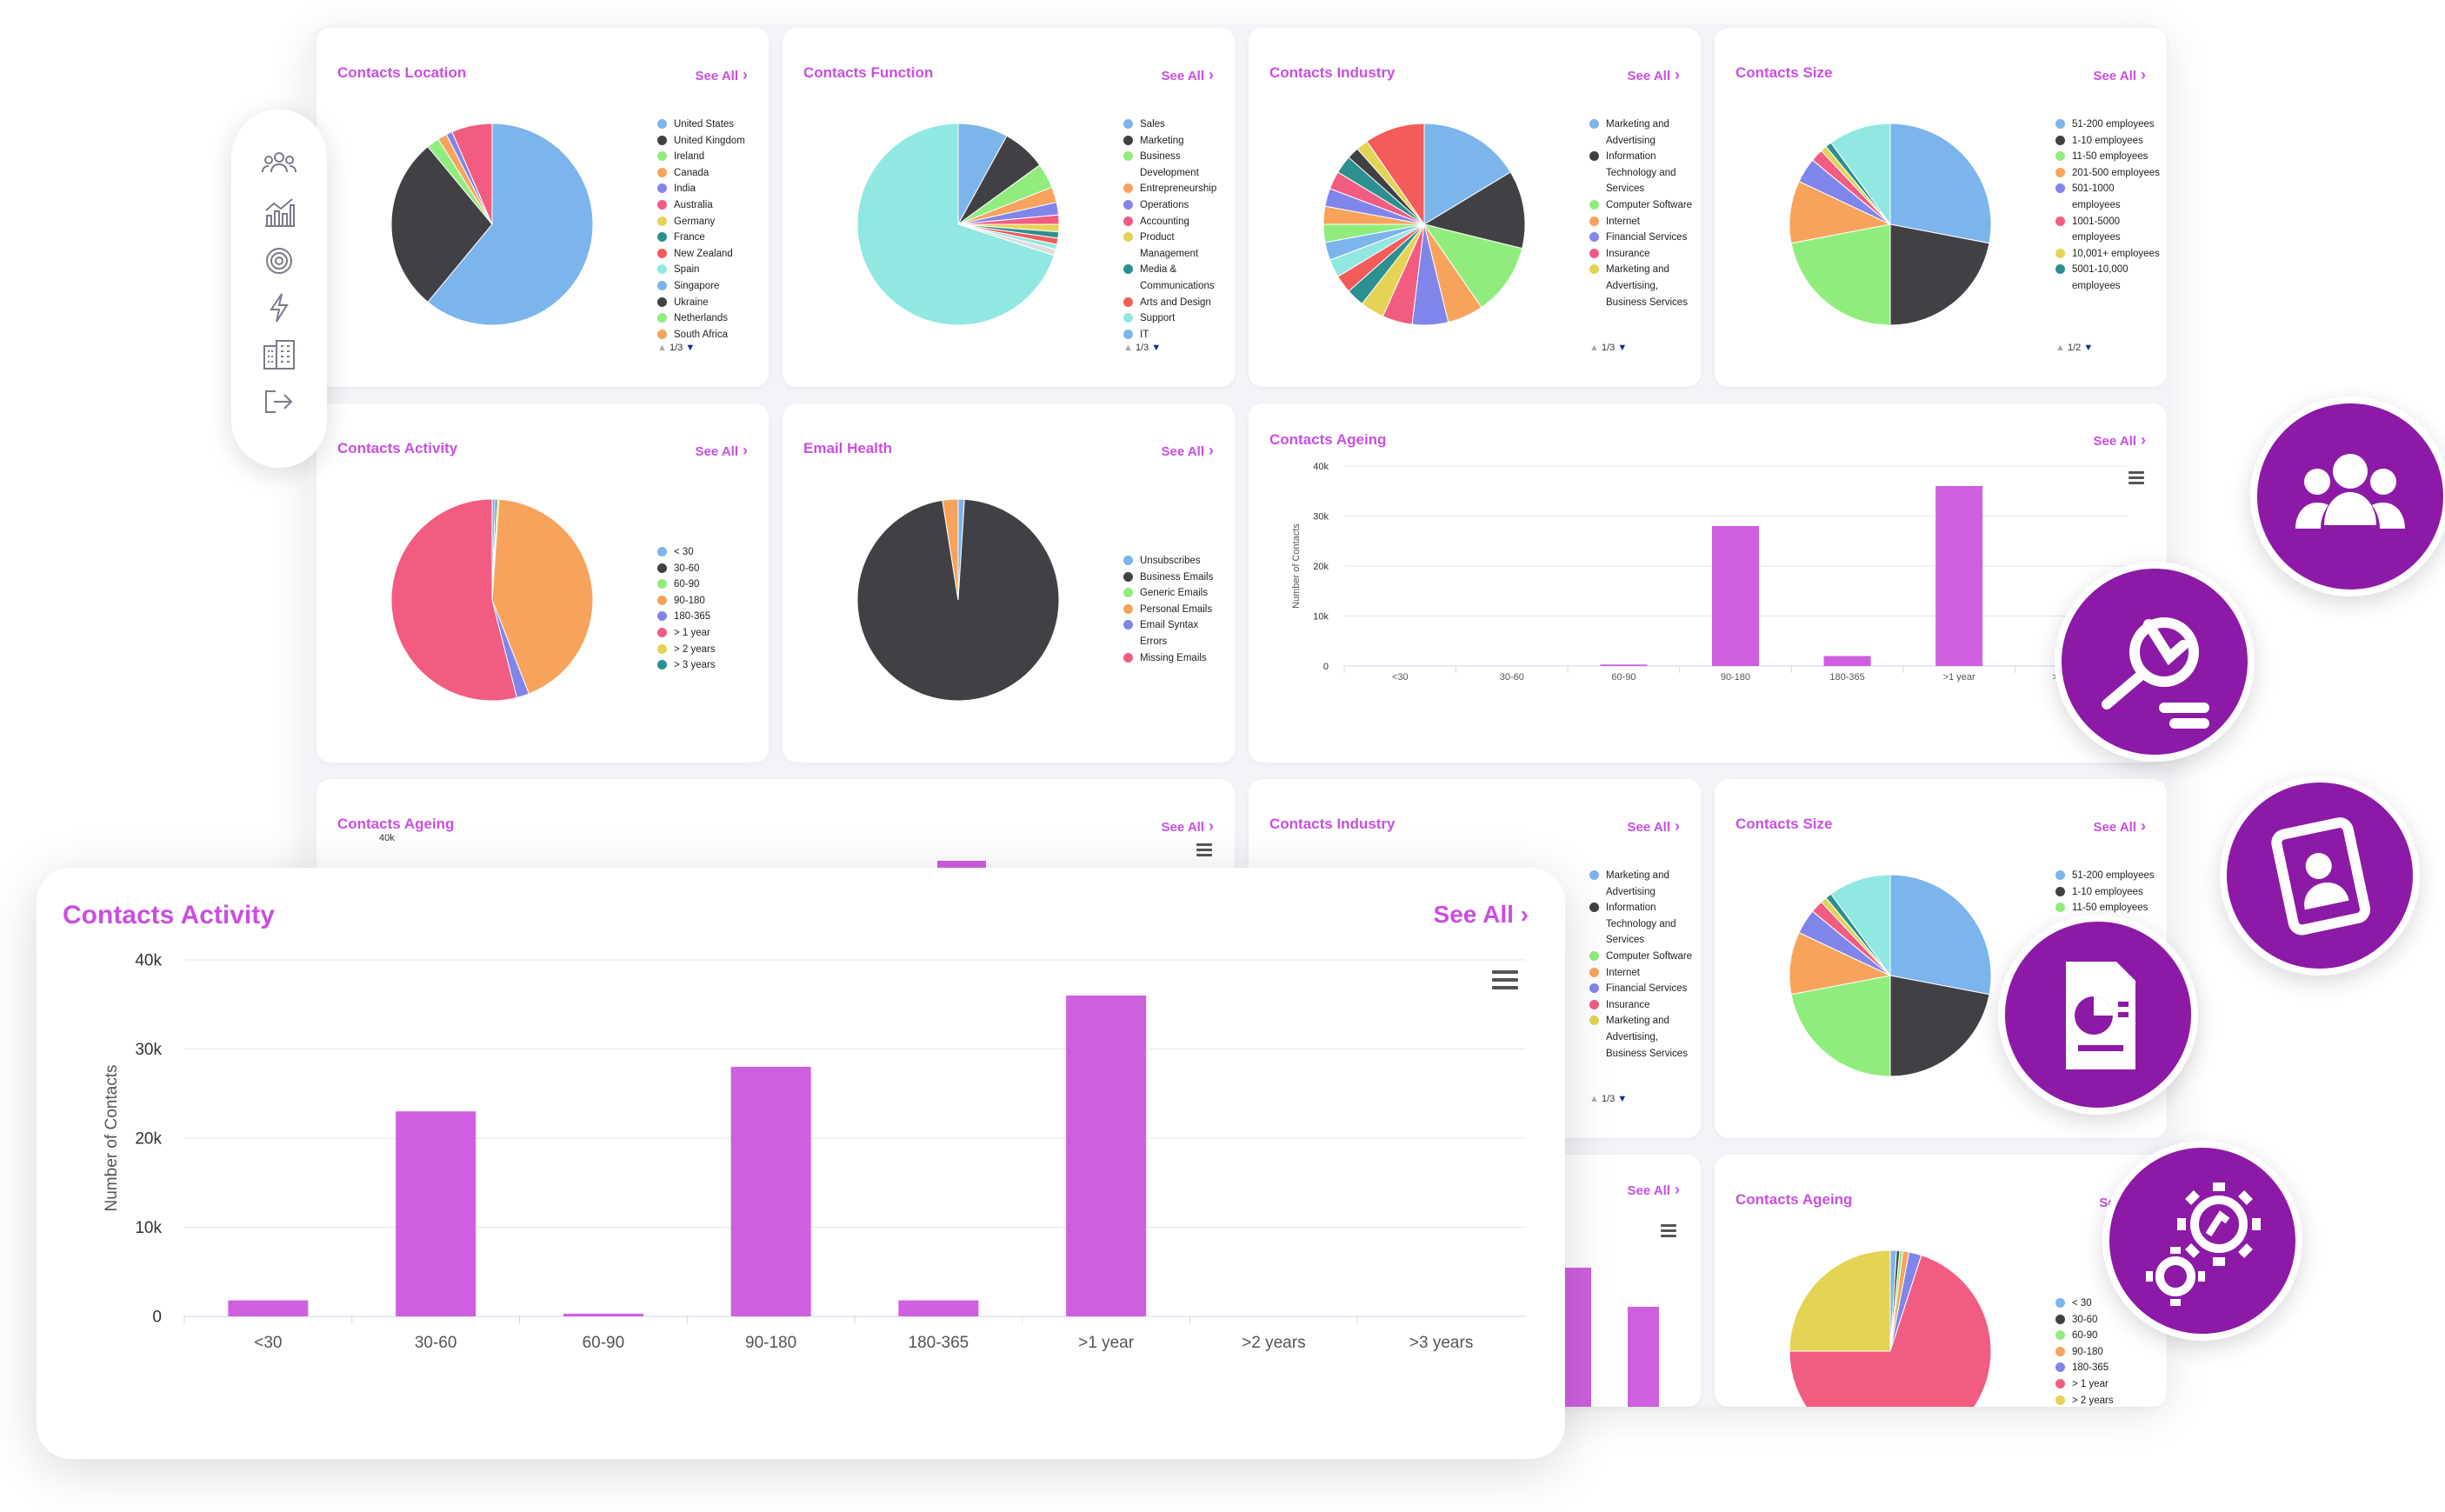 The width and height of the screenshot is (2445, 1512). I want to click on legend-item: Computer Software, so click(1641, 957).